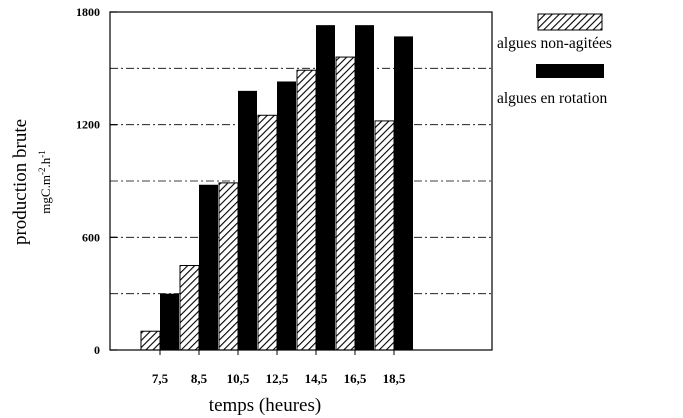  Describe the element at coordinates (265, 405) in the screenshot. I see `x-axis-title: temps (heures)` at that location.